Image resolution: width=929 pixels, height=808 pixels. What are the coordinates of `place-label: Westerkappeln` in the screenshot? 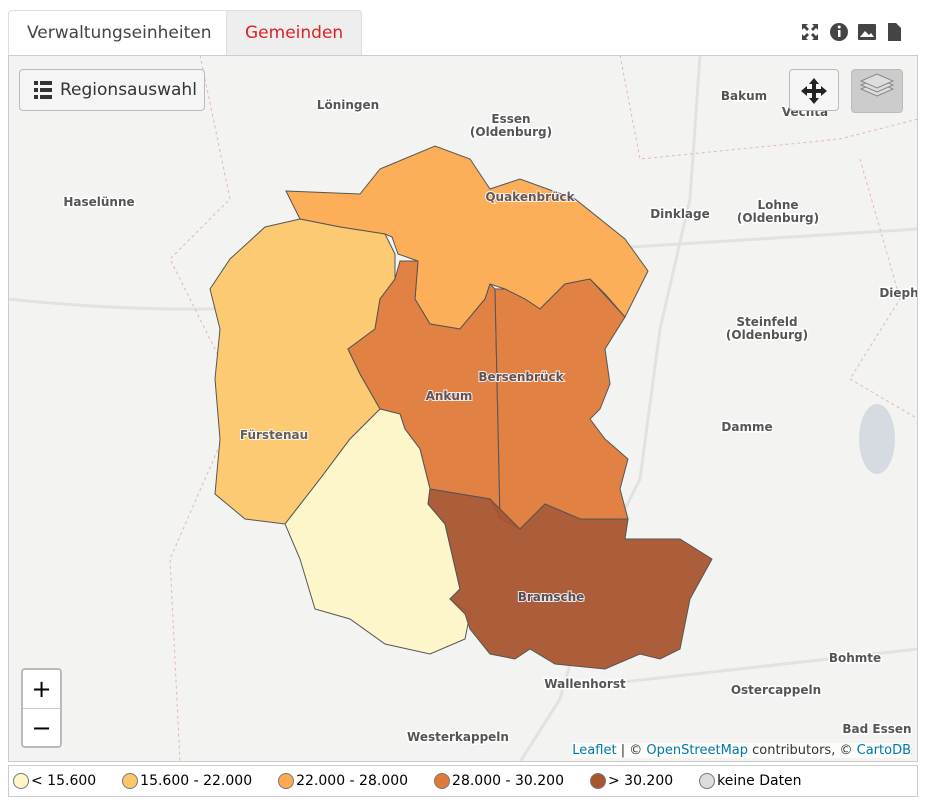 It's located at (458, 737).